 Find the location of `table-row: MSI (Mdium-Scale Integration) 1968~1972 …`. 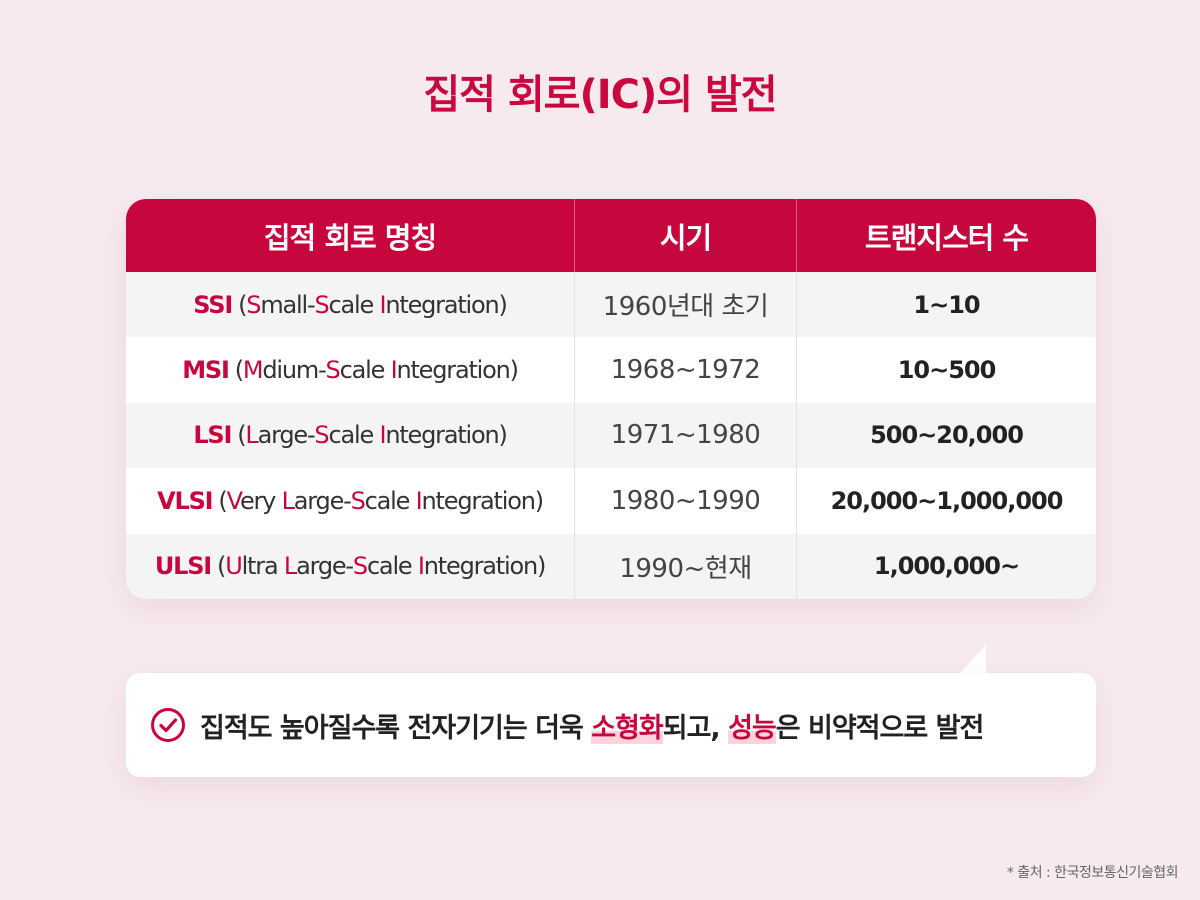

table-row: MSI (Mdium-Scale Integration) 1968~1972 … is located at coordinates (611, 370).